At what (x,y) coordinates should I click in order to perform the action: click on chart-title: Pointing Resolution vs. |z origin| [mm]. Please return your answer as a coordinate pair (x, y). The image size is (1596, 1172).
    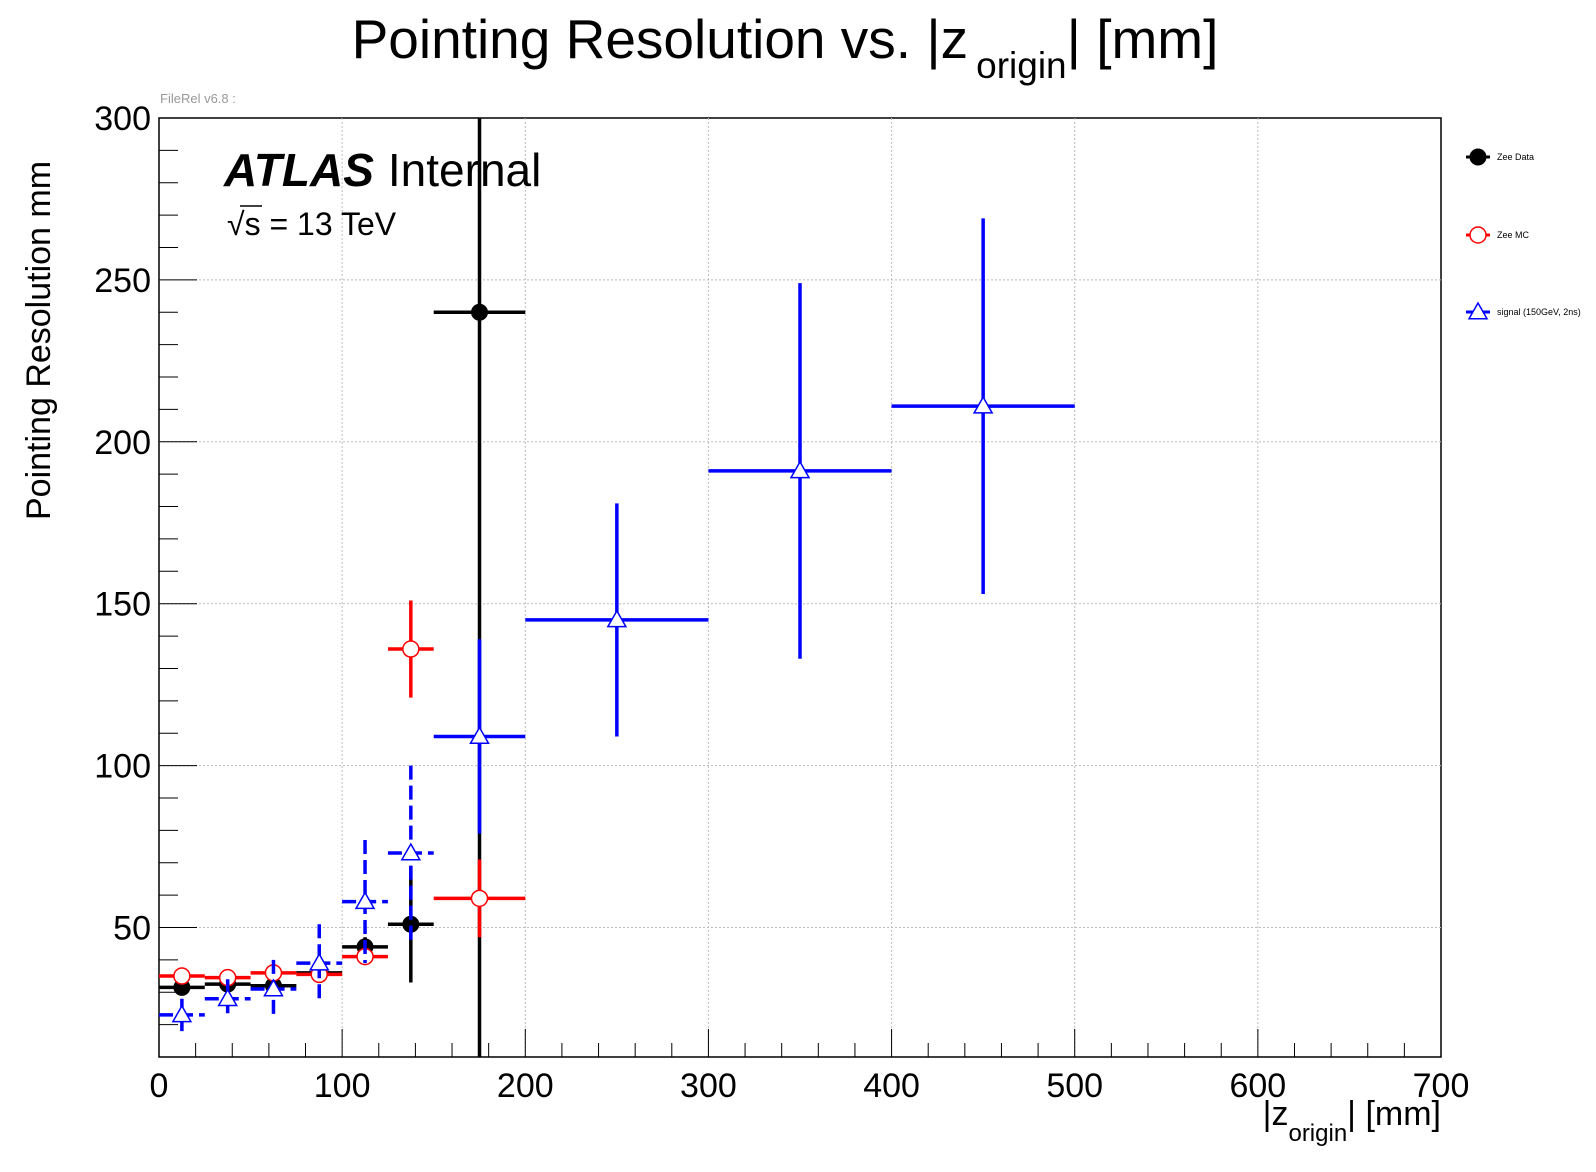
    Looking at the image, I should click on (785, 47).